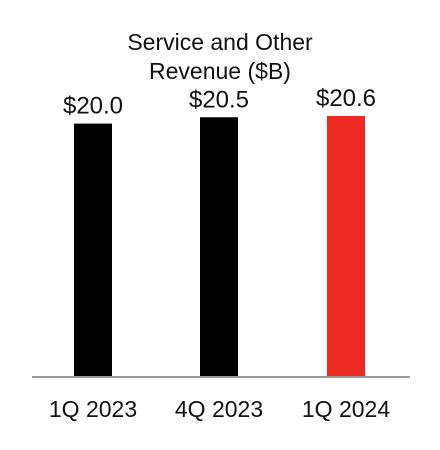 The width and height of the screenshot is (440, 450). I want to click on value-label: $20.6, so click(346, 98).